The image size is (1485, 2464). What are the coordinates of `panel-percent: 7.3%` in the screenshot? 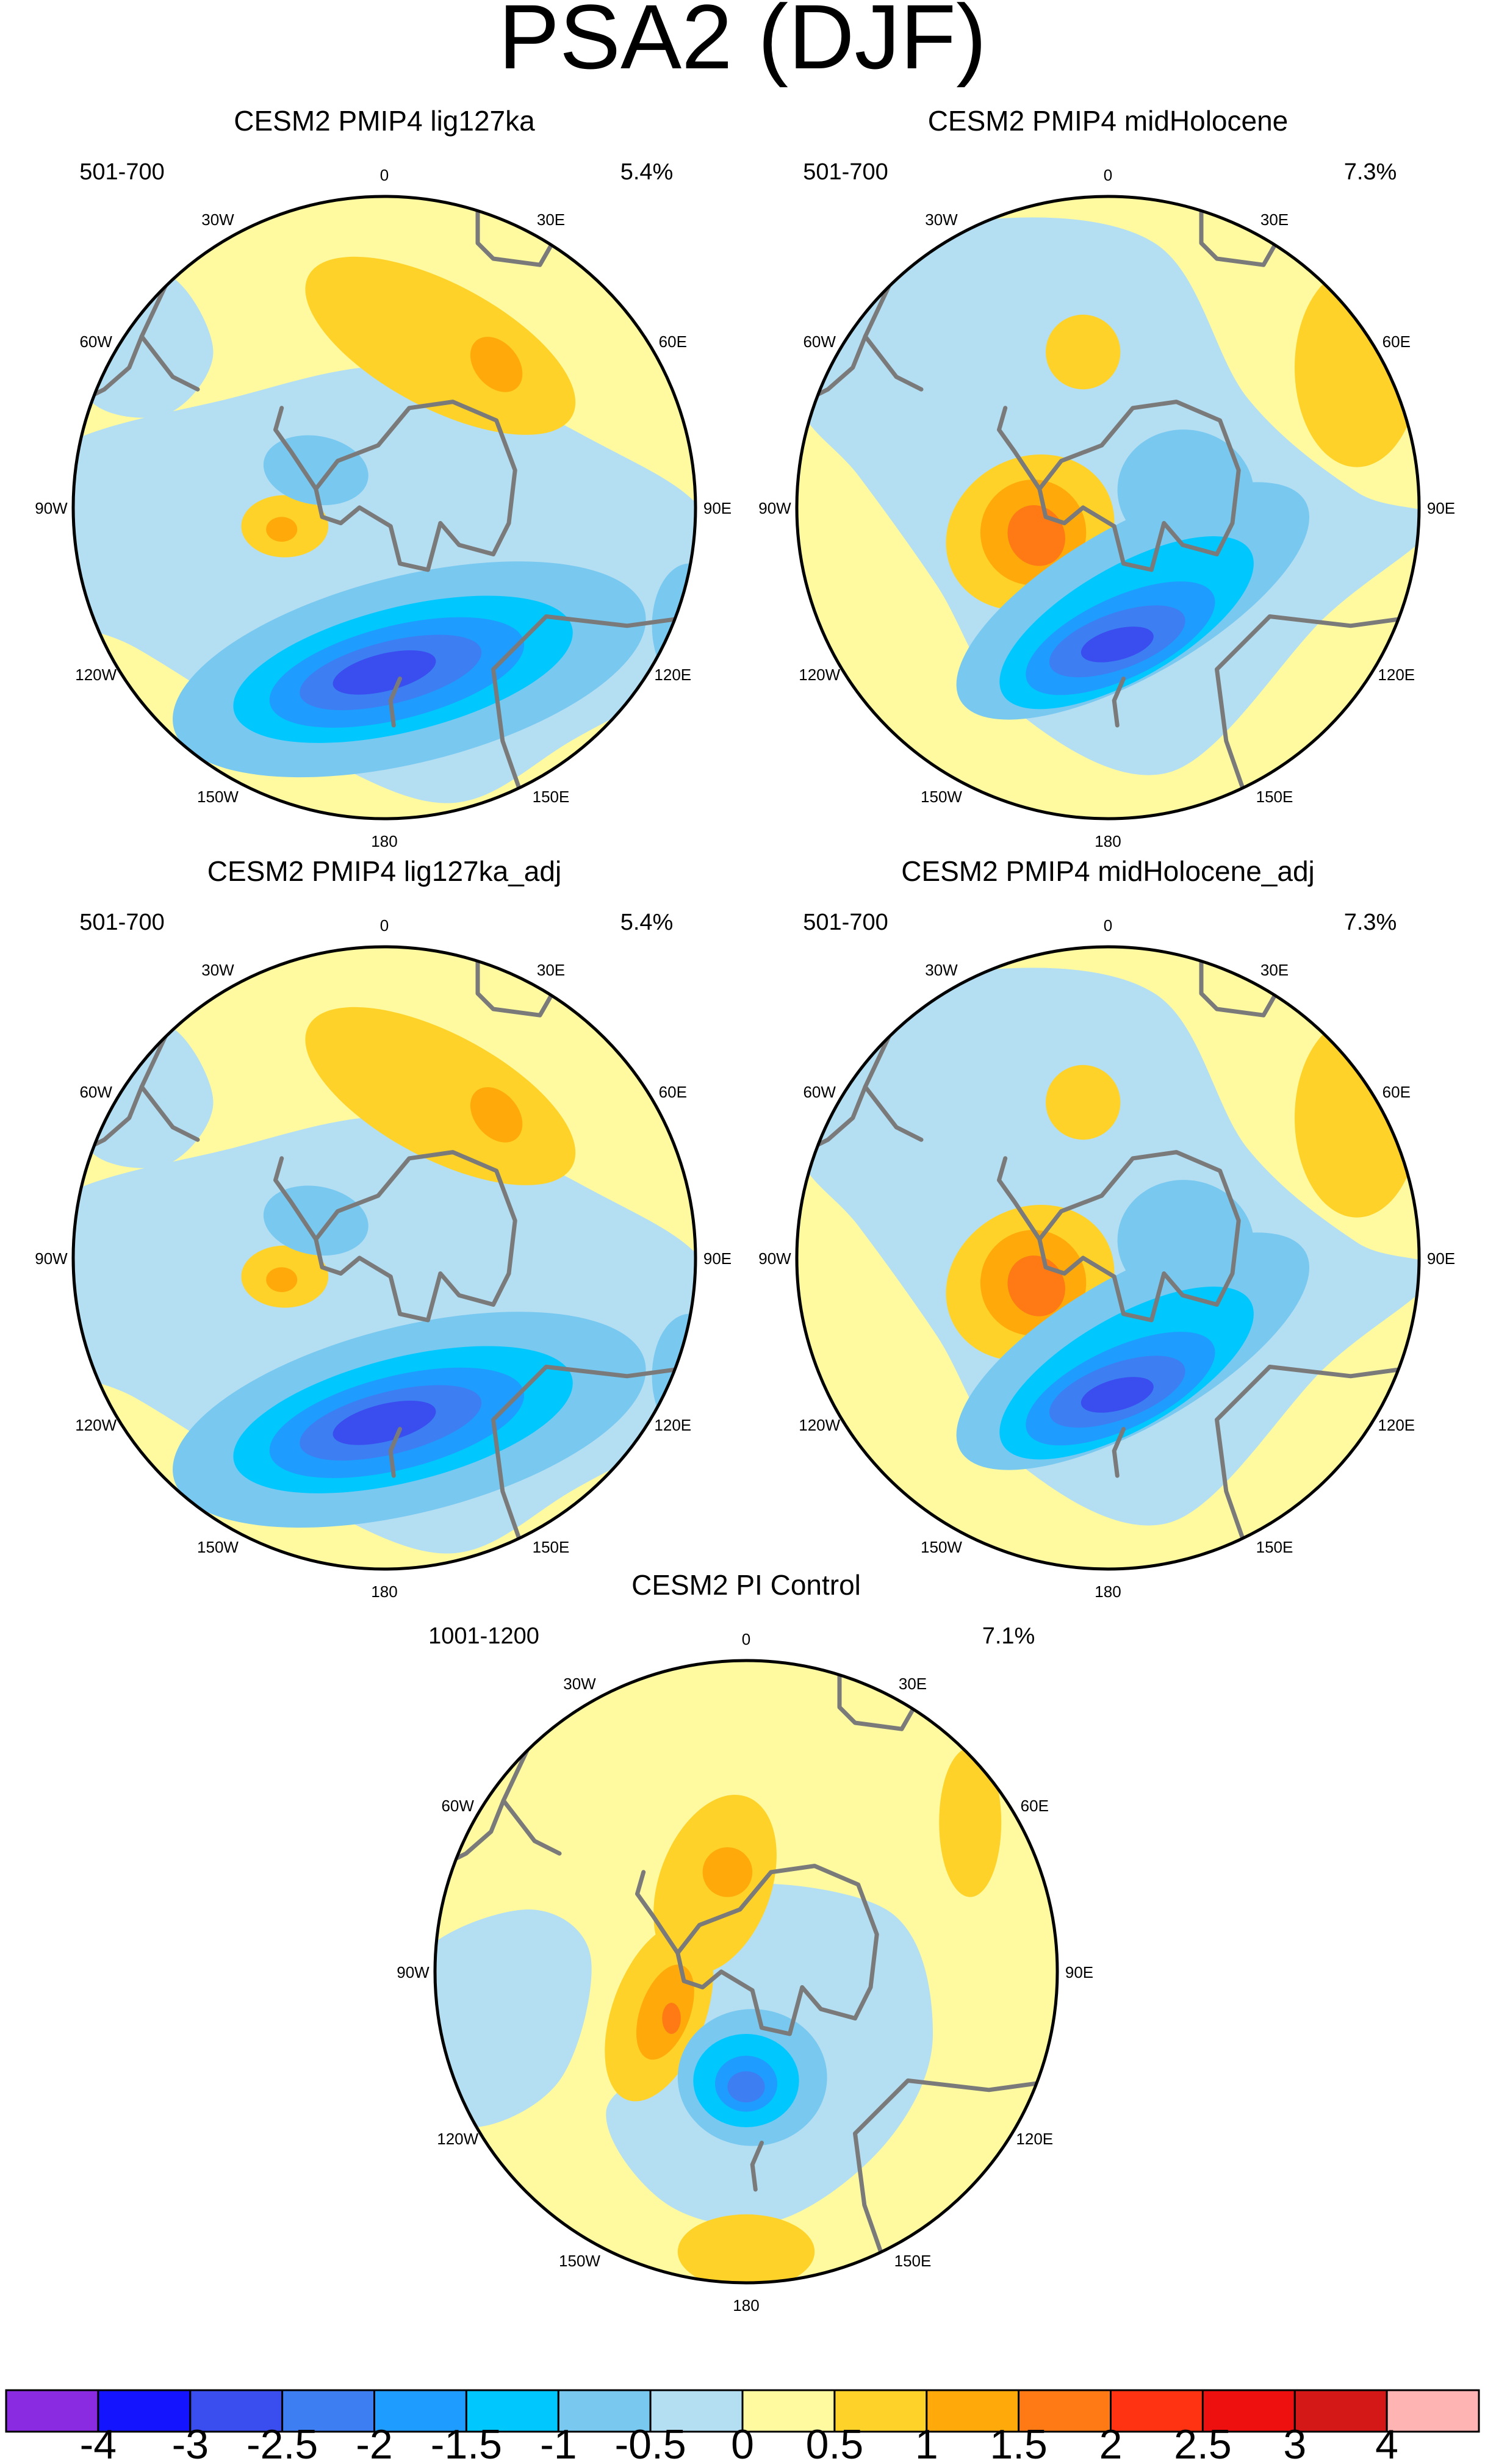 It's located at (1371, 172).